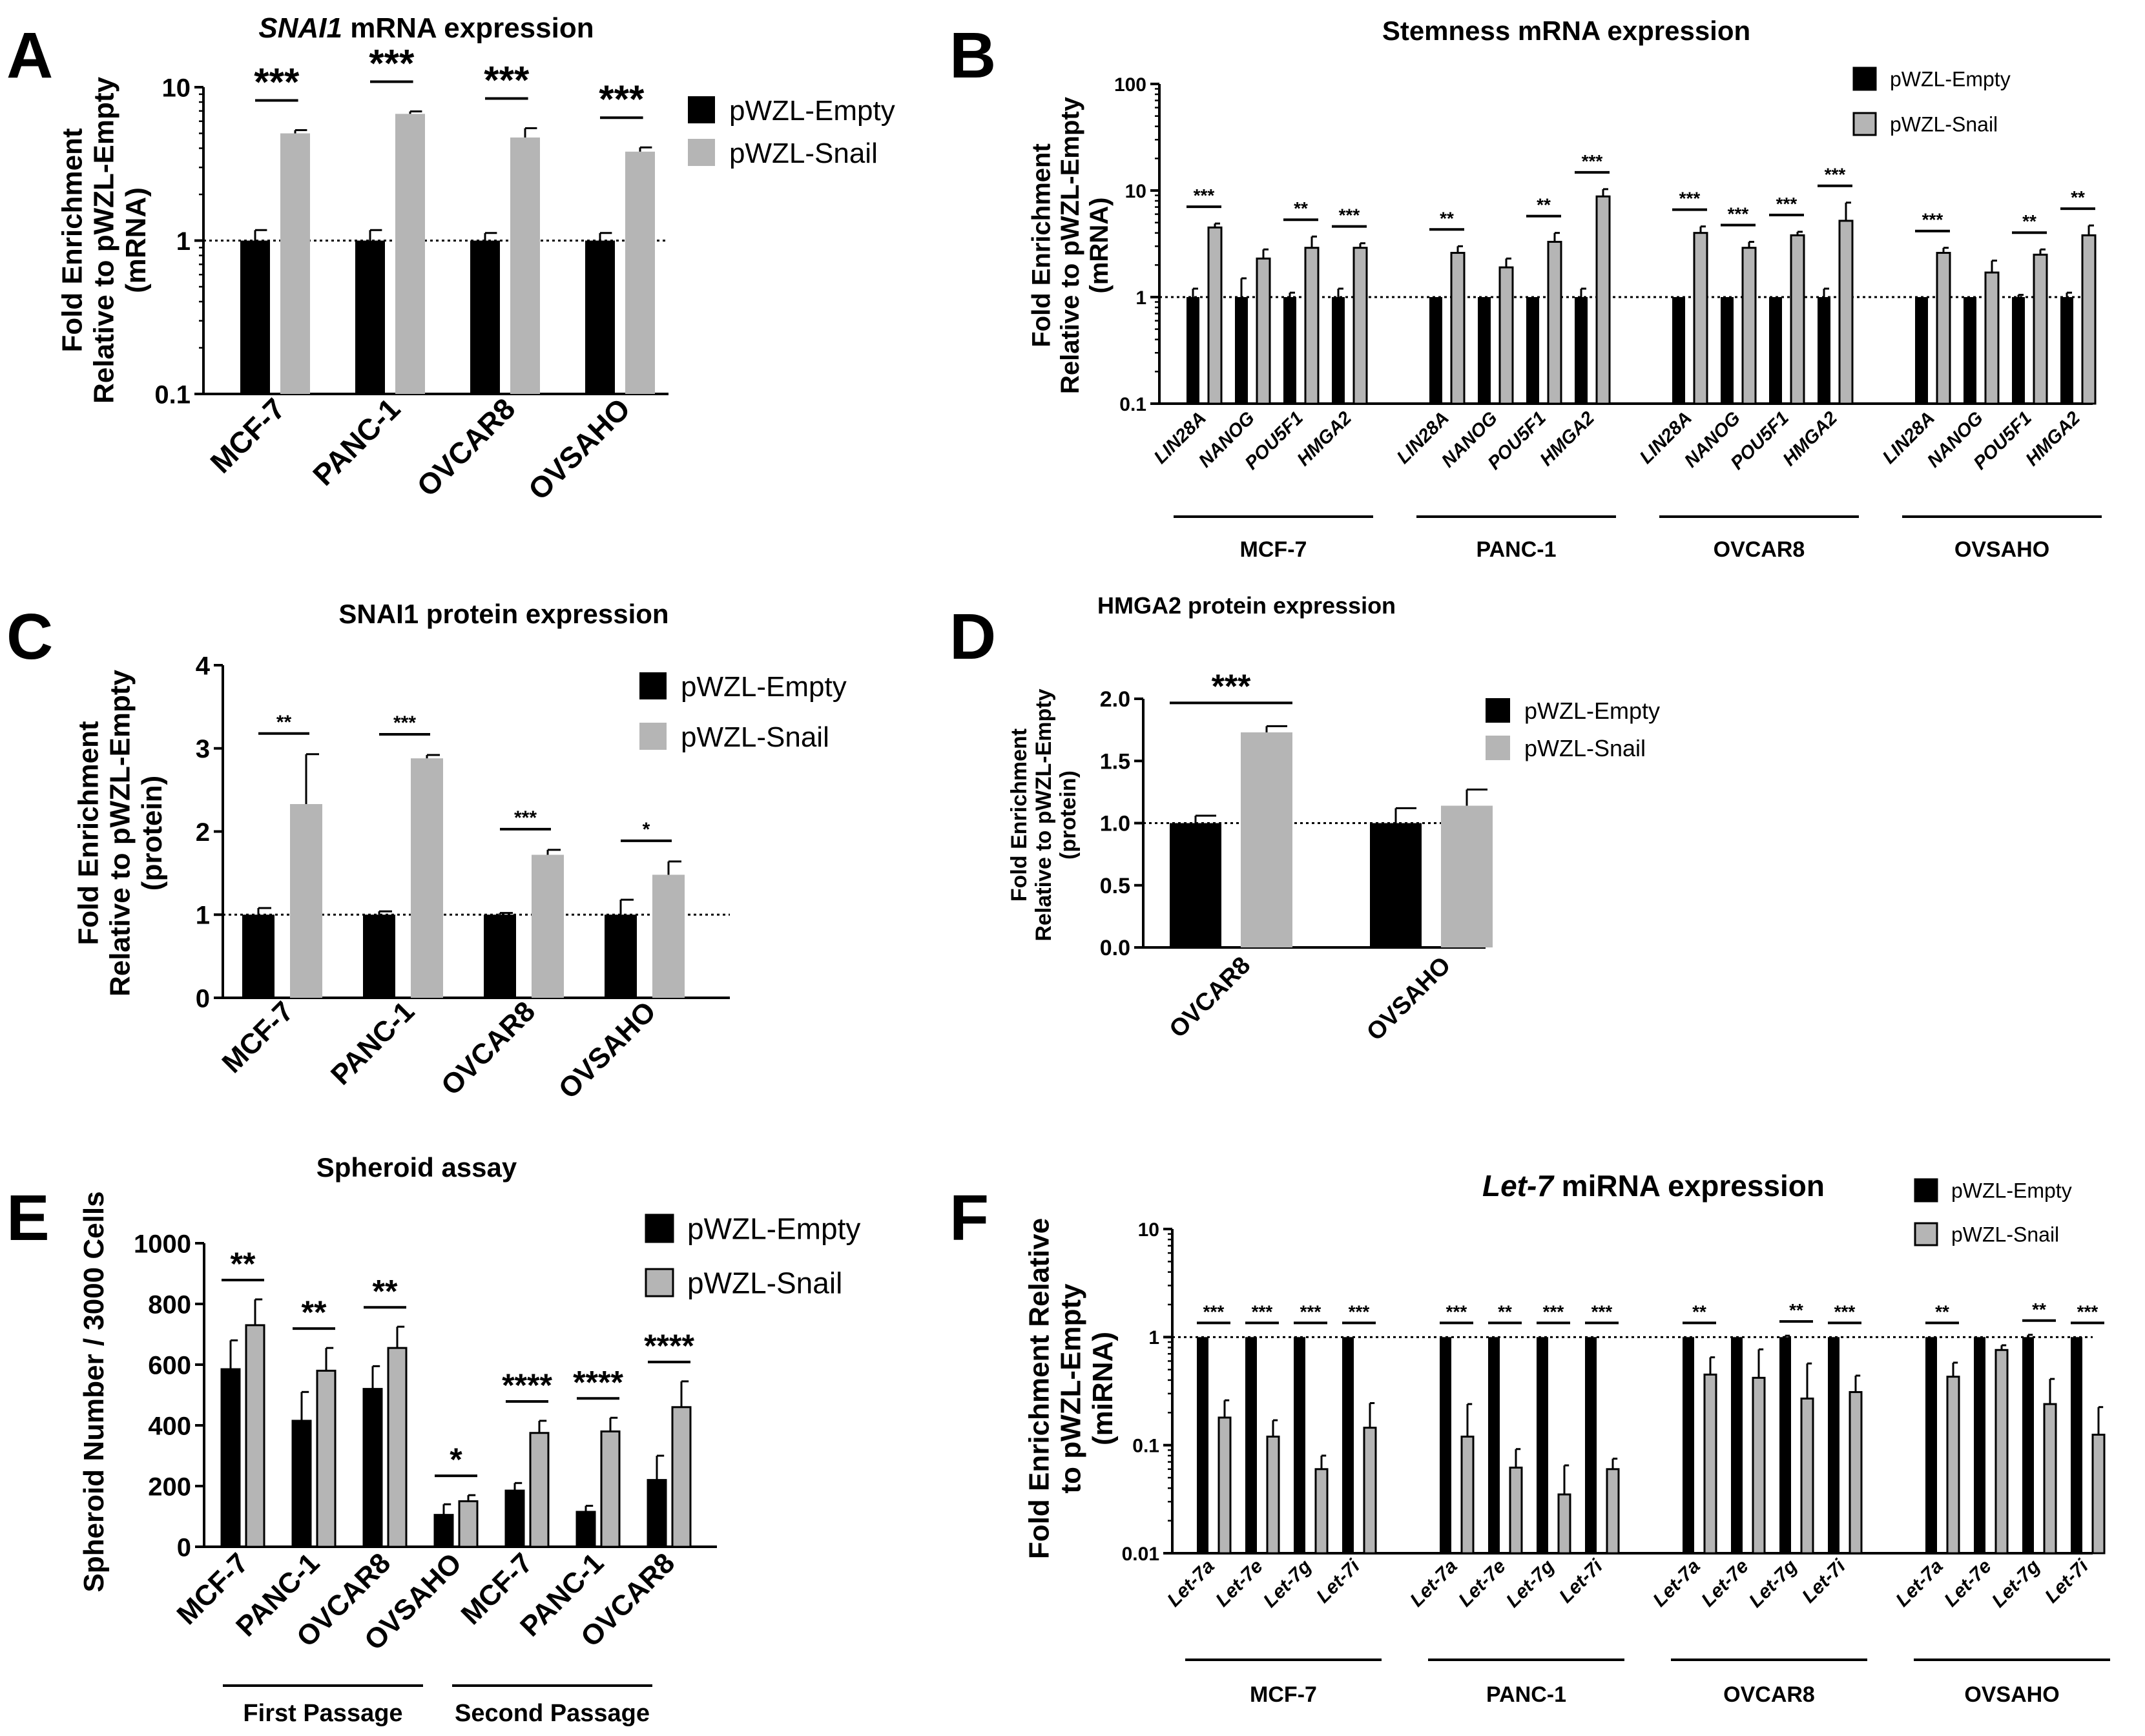  I want to click on chart-b-legend-swatch, so click(1864, 124).